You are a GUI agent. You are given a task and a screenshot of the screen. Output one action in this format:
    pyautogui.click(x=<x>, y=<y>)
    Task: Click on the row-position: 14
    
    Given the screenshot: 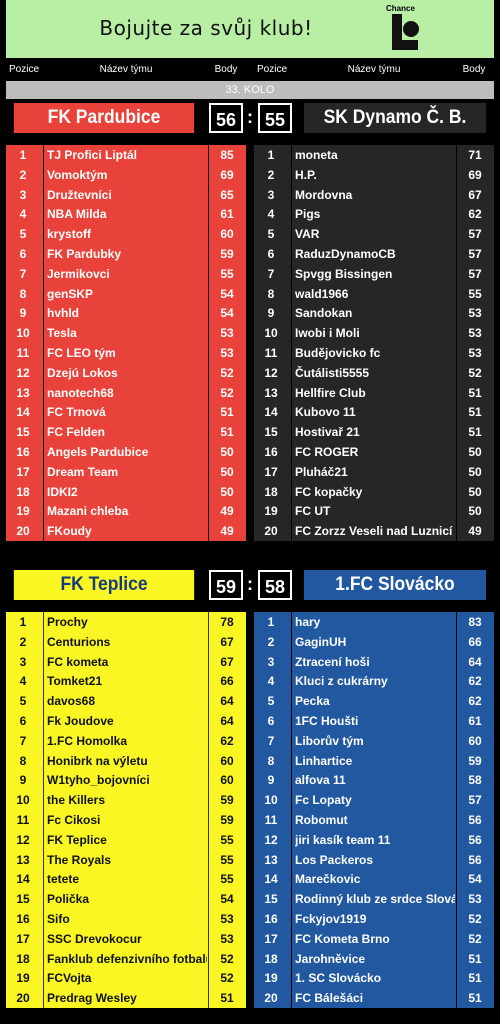 What is the action you would take?
    pyautogui.click(x=23, y=879)
    